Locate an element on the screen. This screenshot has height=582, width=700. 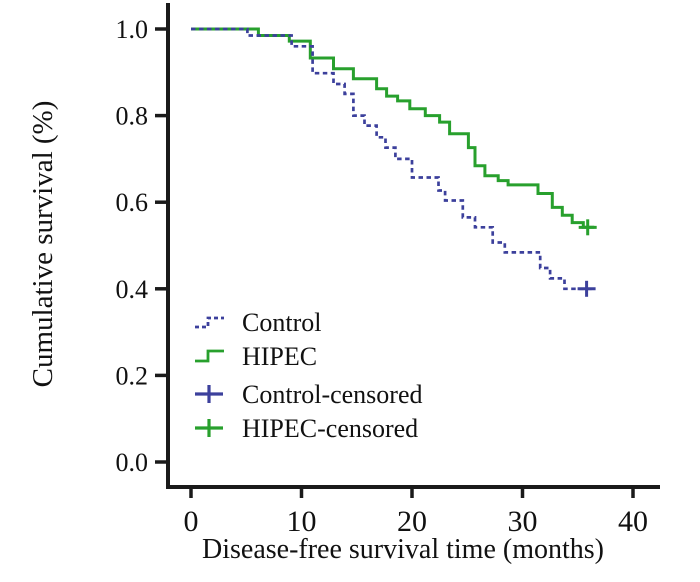
censor-mark-hipec is located at coordinates (587, 227).